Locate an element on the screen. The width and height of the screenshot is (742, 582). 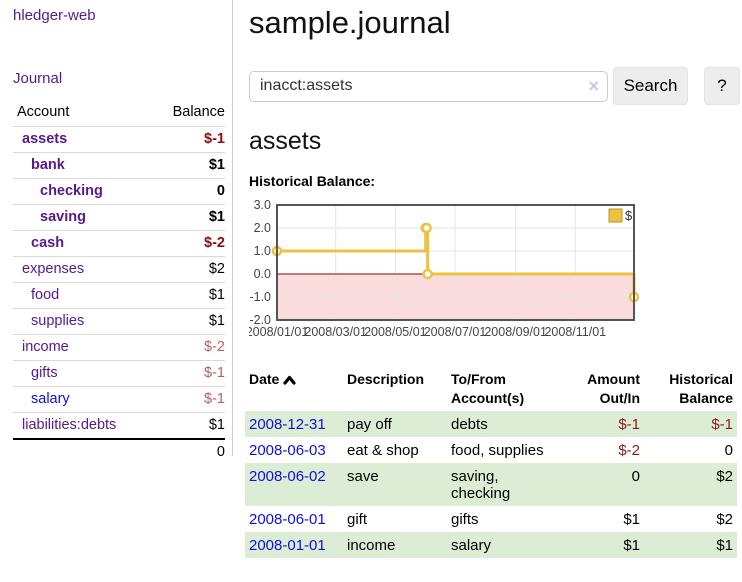
transaction-balance: 0 is located at coordinates (728, 450).